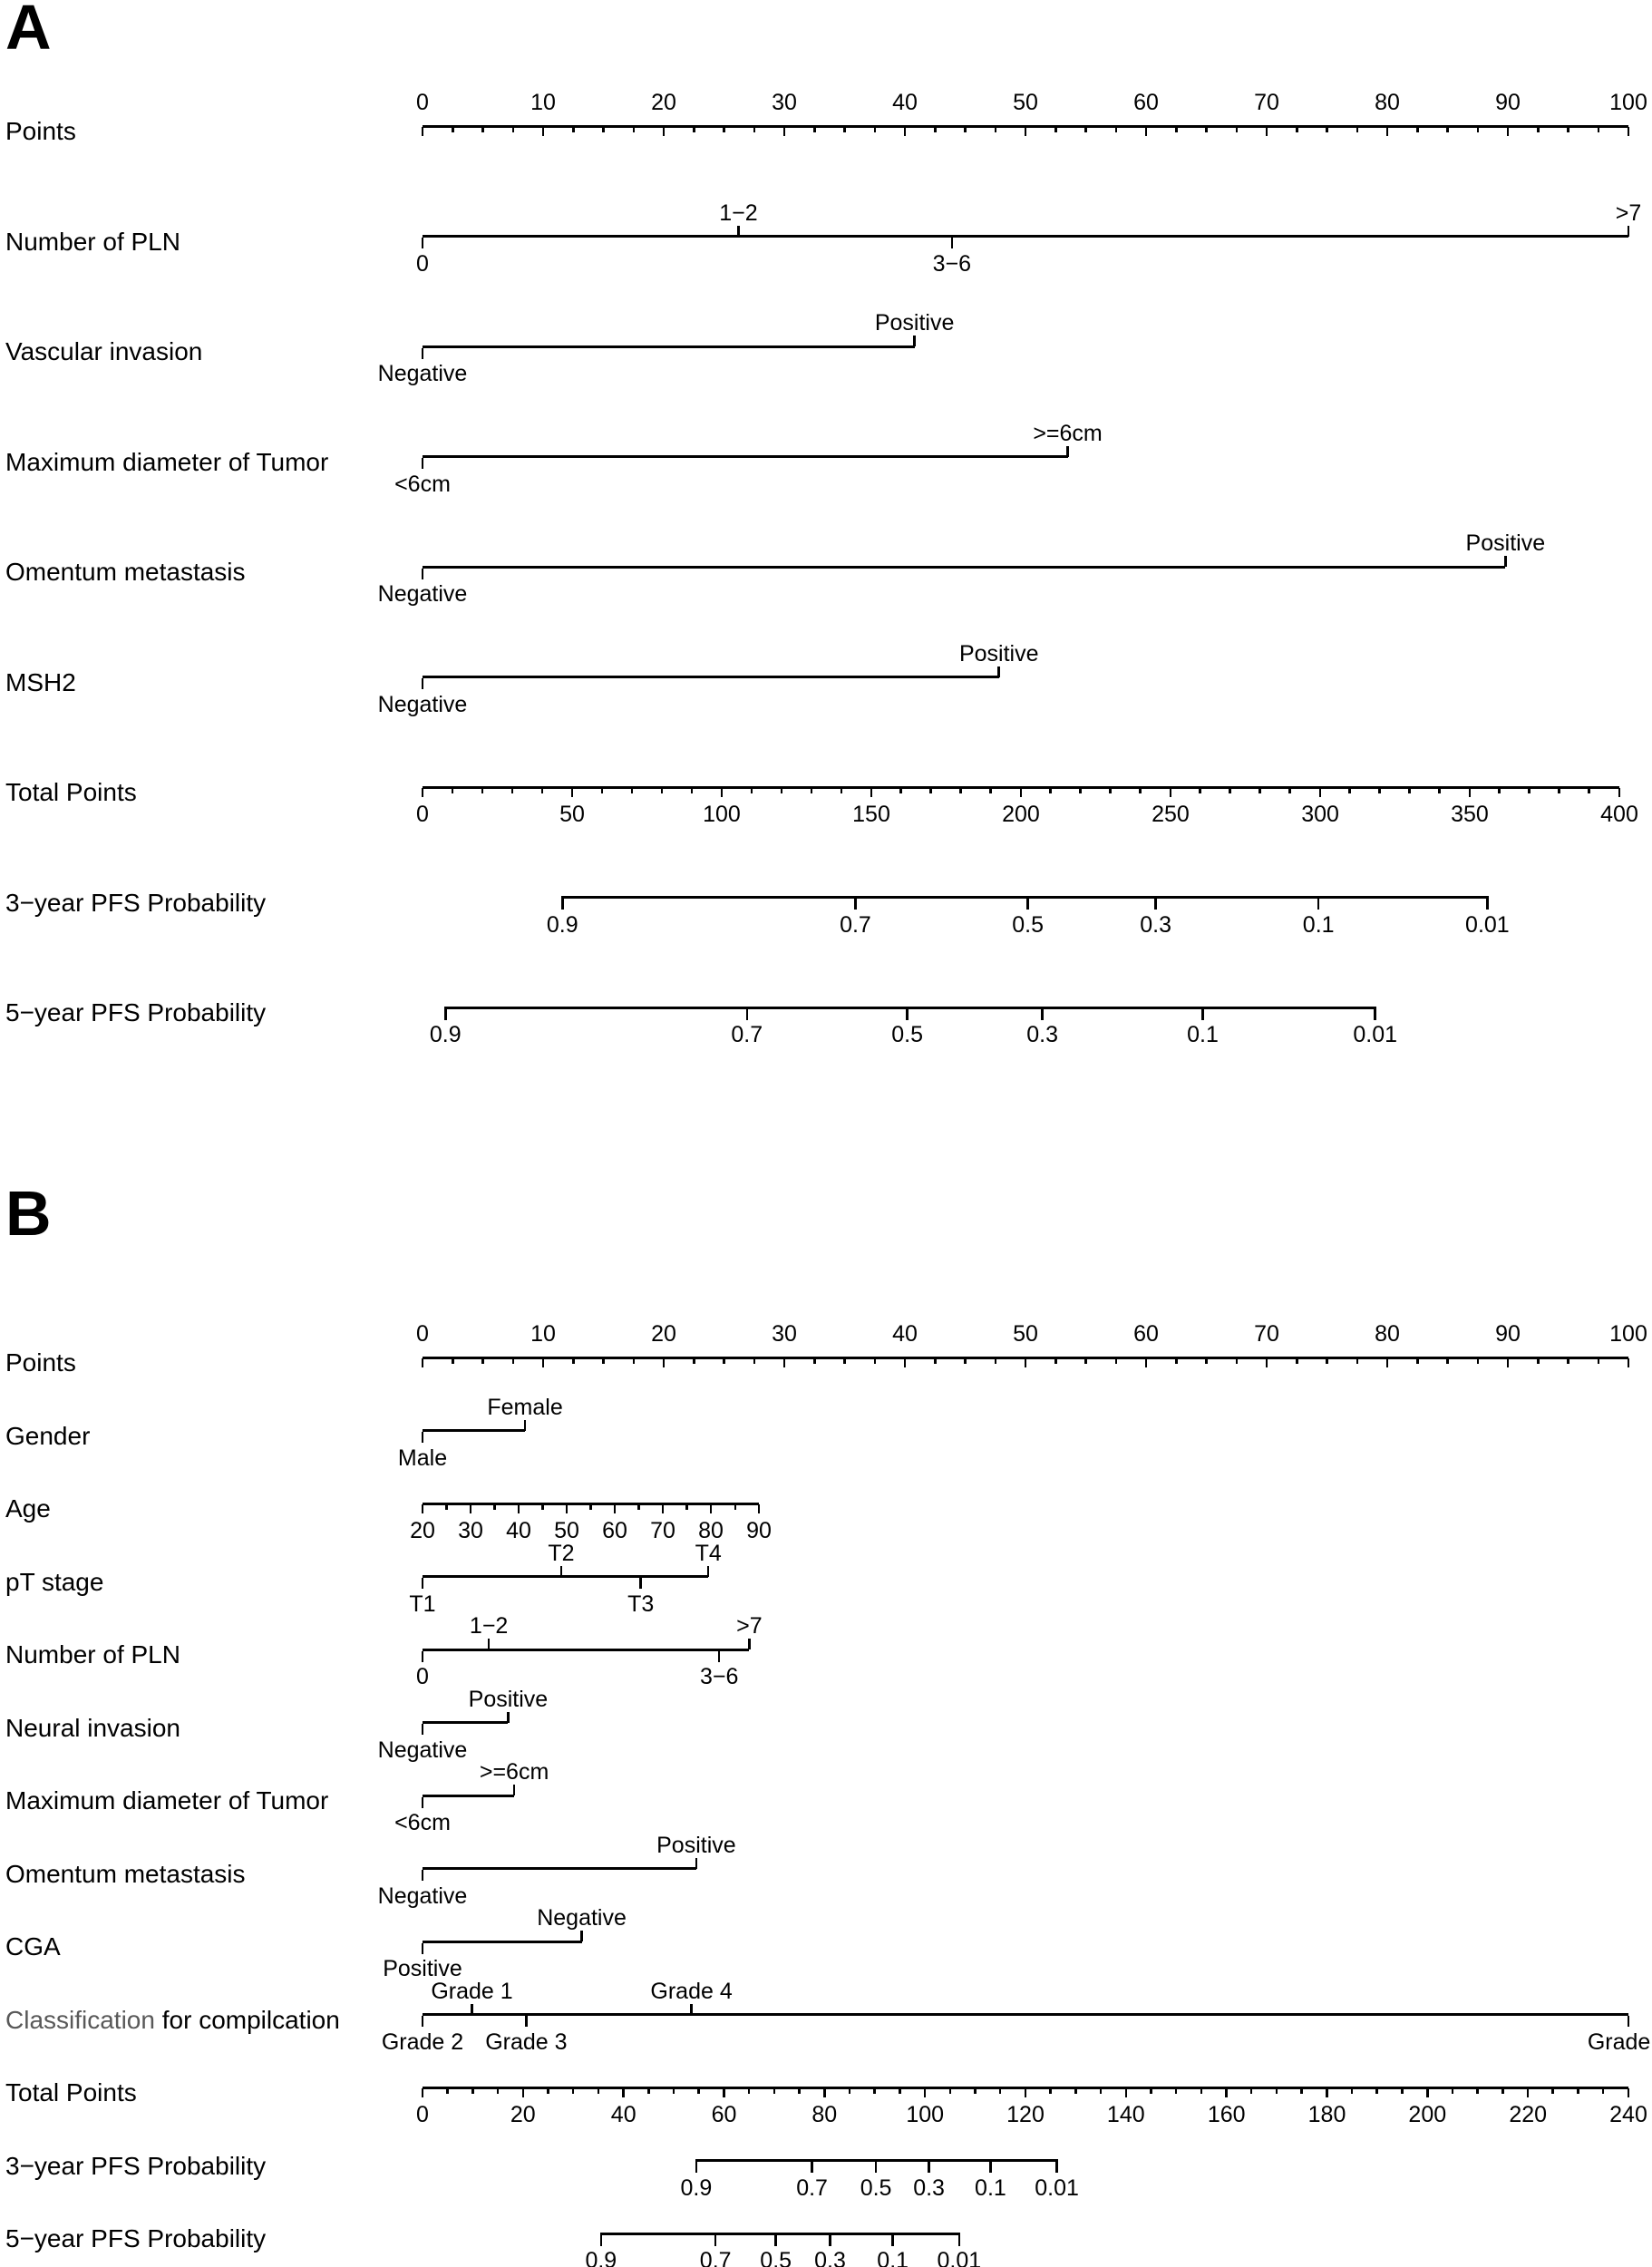 The height and width of the screenshot is (2267, 1652). Describe the element at coordinates (422, 1458) in the screenshot. I see `tick-label: Male` at that location.